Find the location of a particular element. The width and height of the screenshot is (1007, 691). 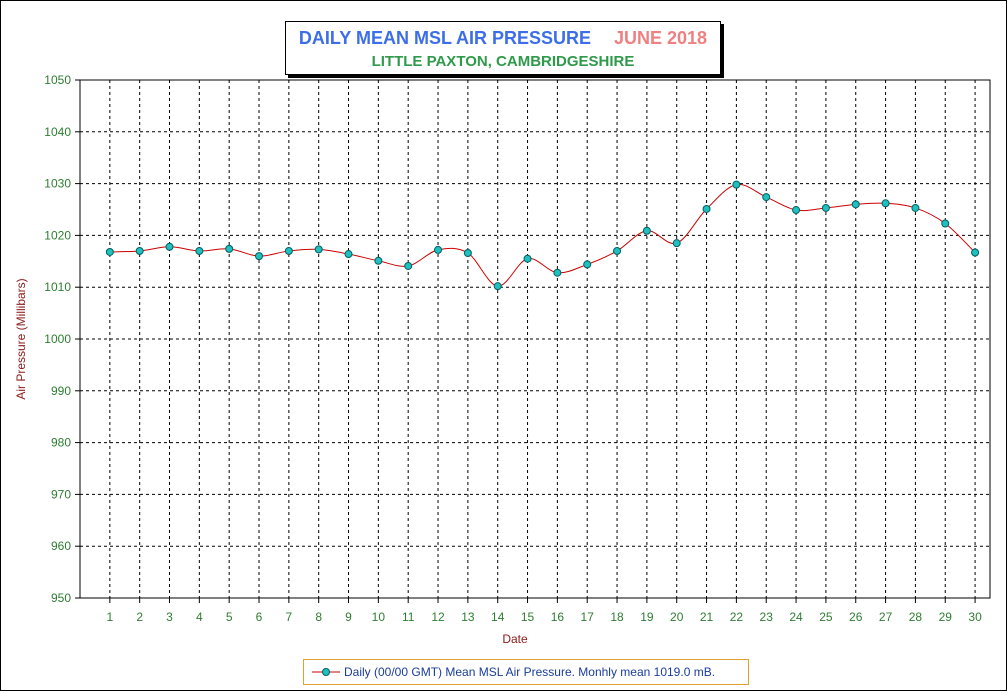

y-tick-label: 1050 is located at coordinates (57, 80).